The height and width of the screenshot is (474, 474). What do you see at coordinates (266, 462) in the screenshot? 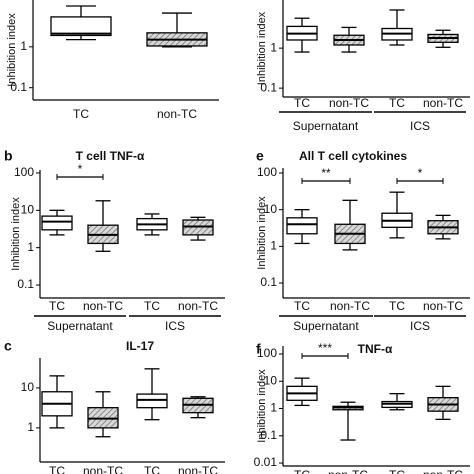
I see `y-tick-label: 0.01` at bounding box center [266, 462].